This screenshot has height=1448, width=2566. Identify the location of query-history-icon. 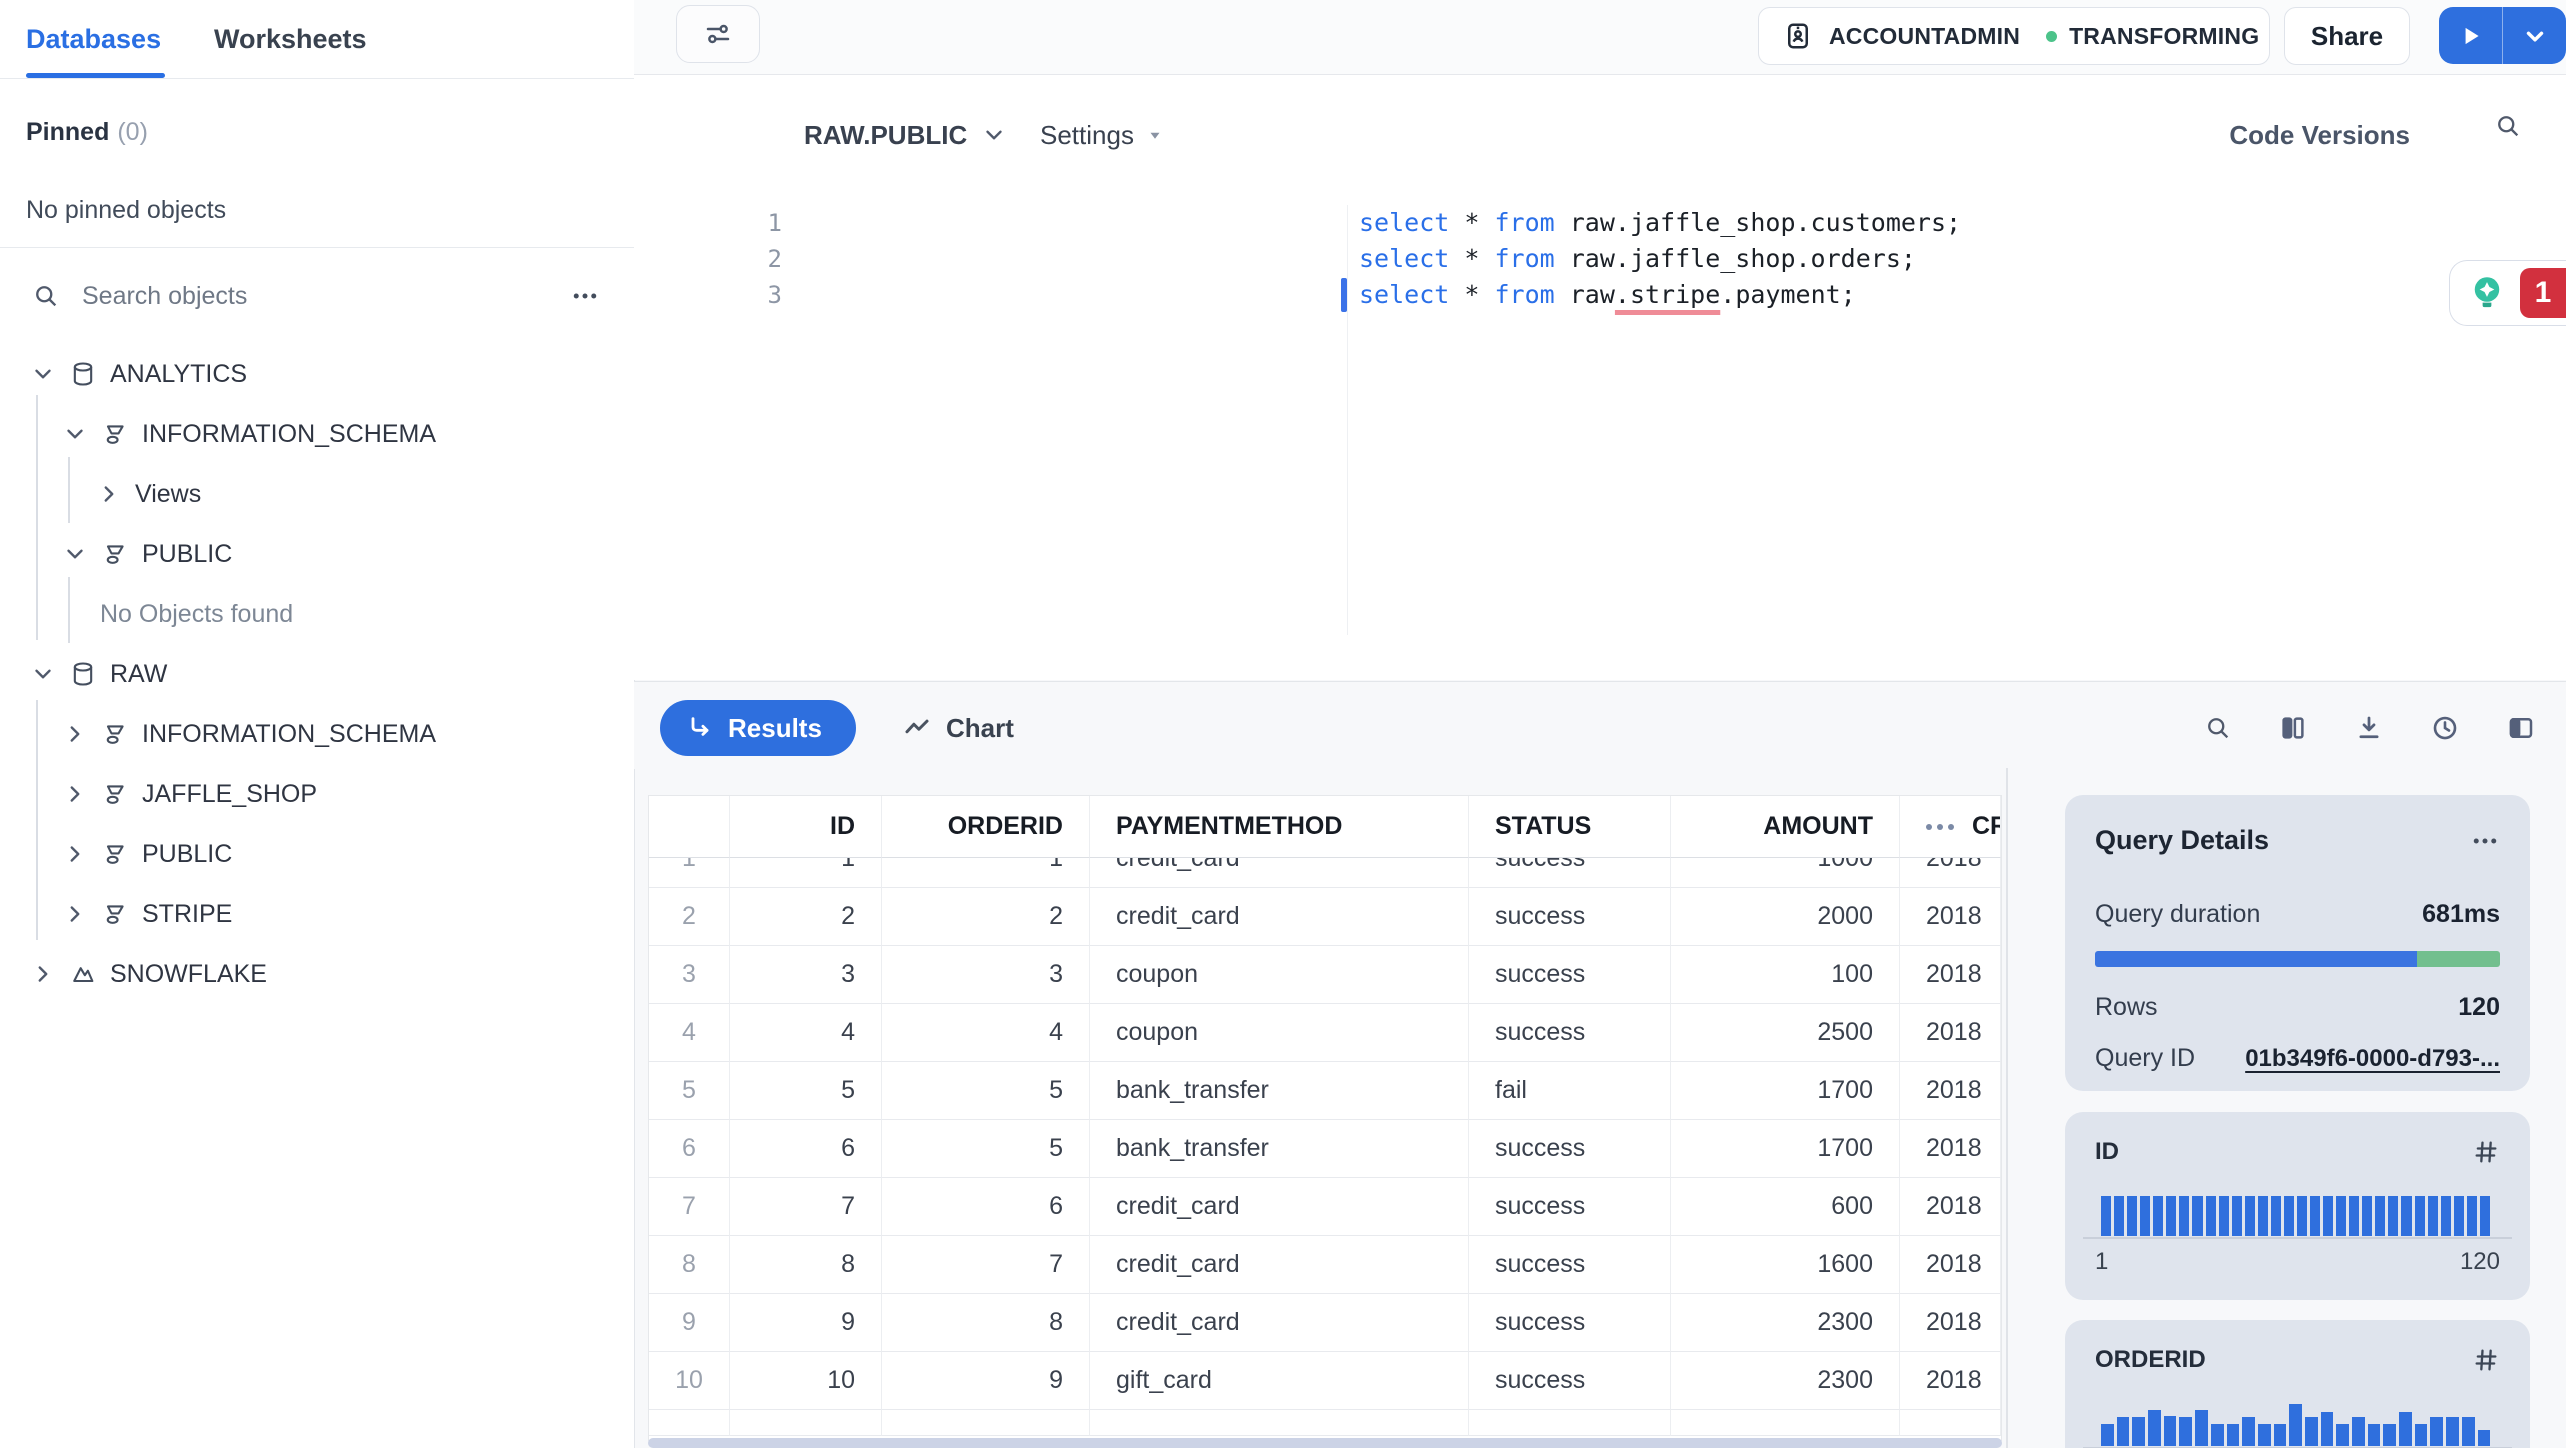
(2445, 728).